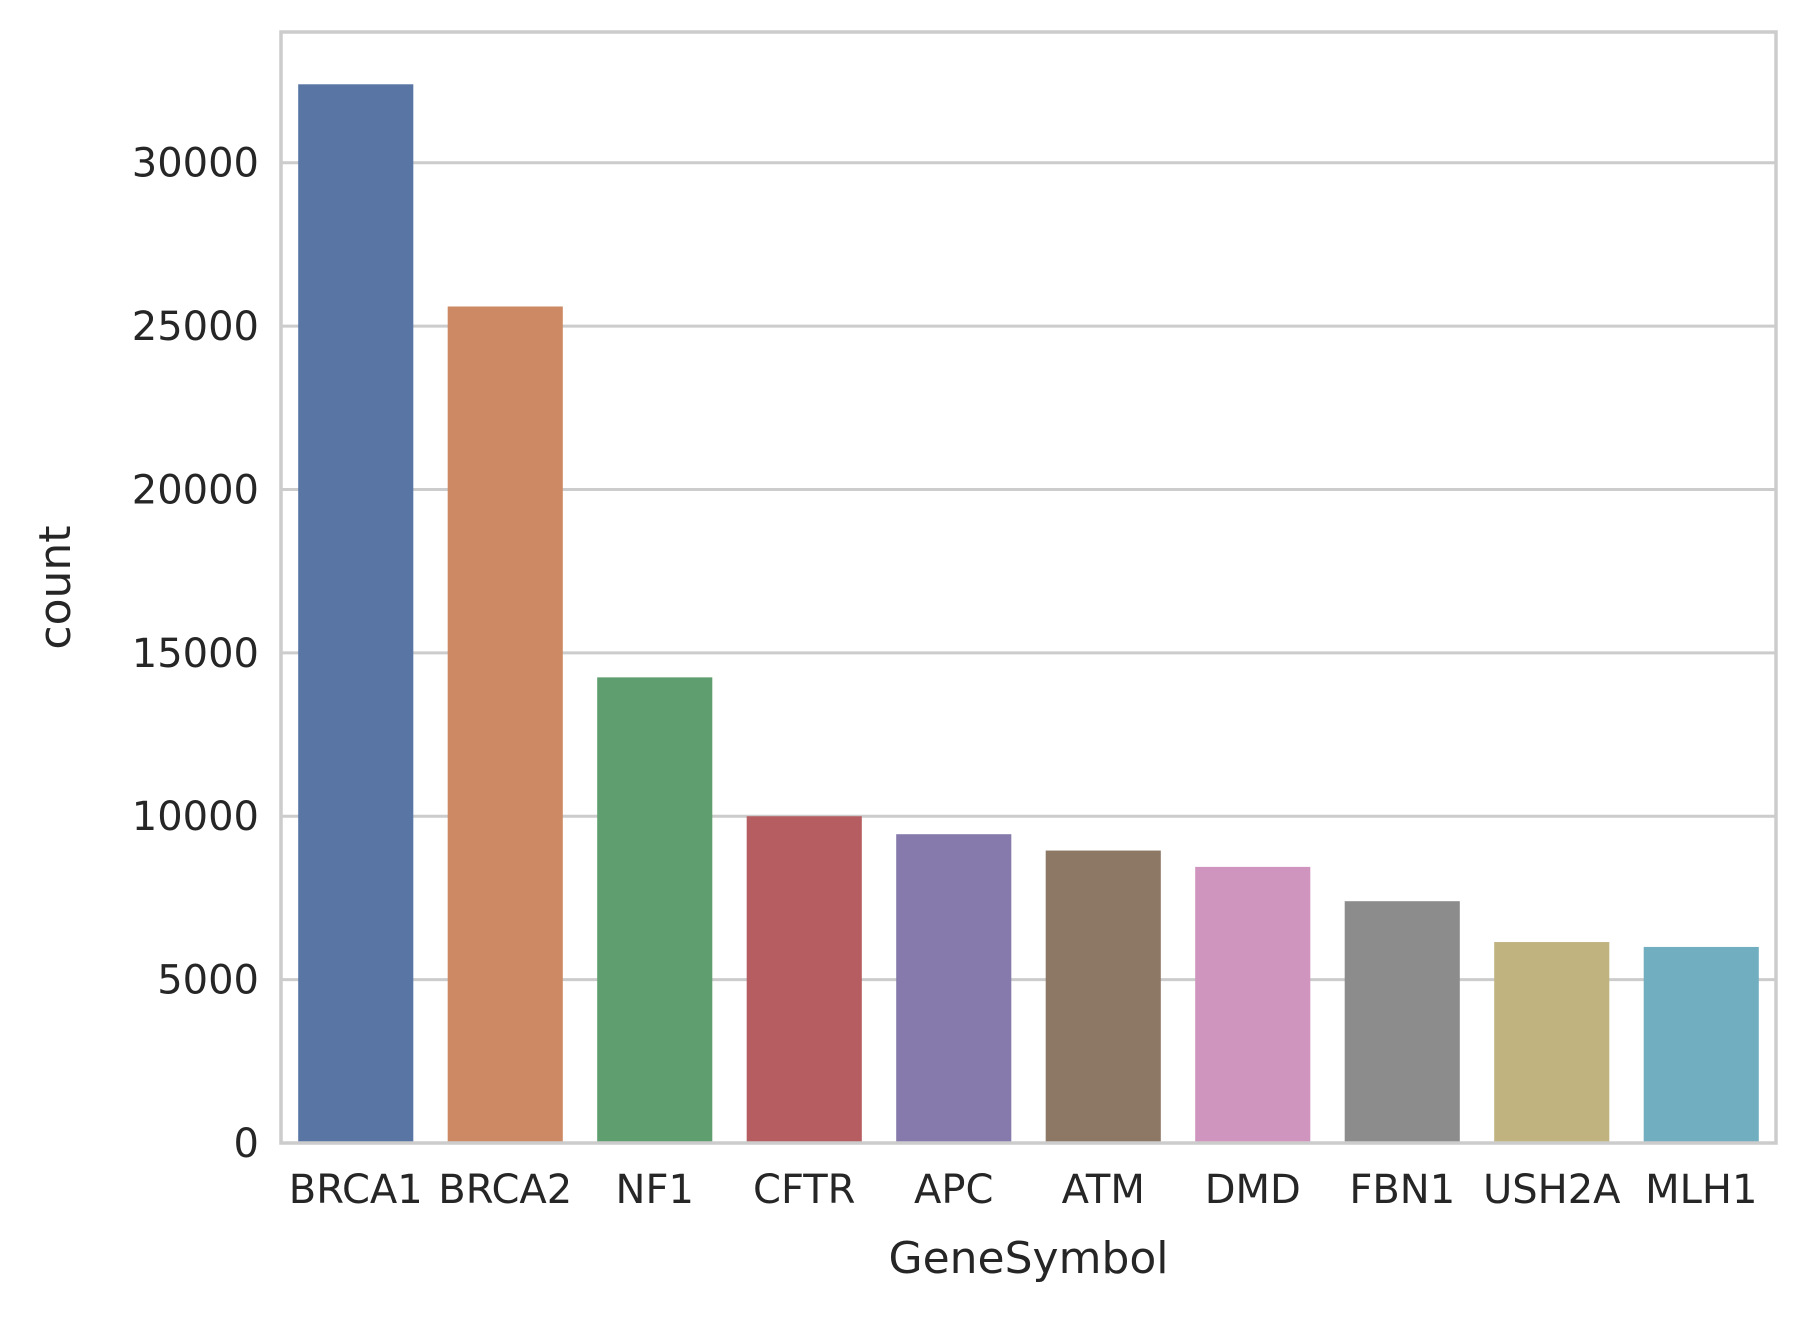 The width and height of the screenshot is (1798, 1322). What do you see at coordinates (356, 614) in the screenshot?
I see `bar-brca1` at bounding box center [356, 614].